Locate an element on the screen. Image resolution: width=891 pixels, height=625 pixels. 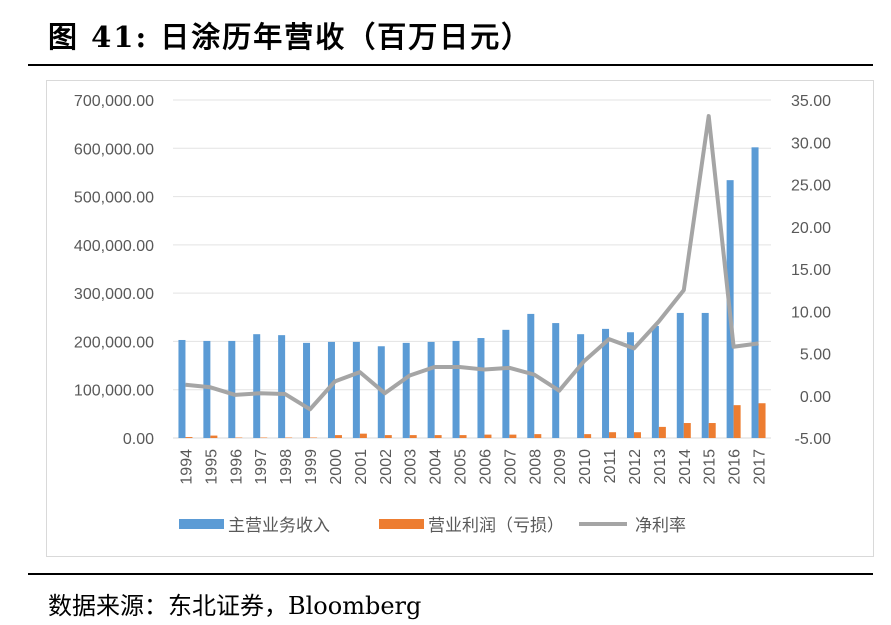
x-tick-label: 2015 is located at coordinates (710, 467).